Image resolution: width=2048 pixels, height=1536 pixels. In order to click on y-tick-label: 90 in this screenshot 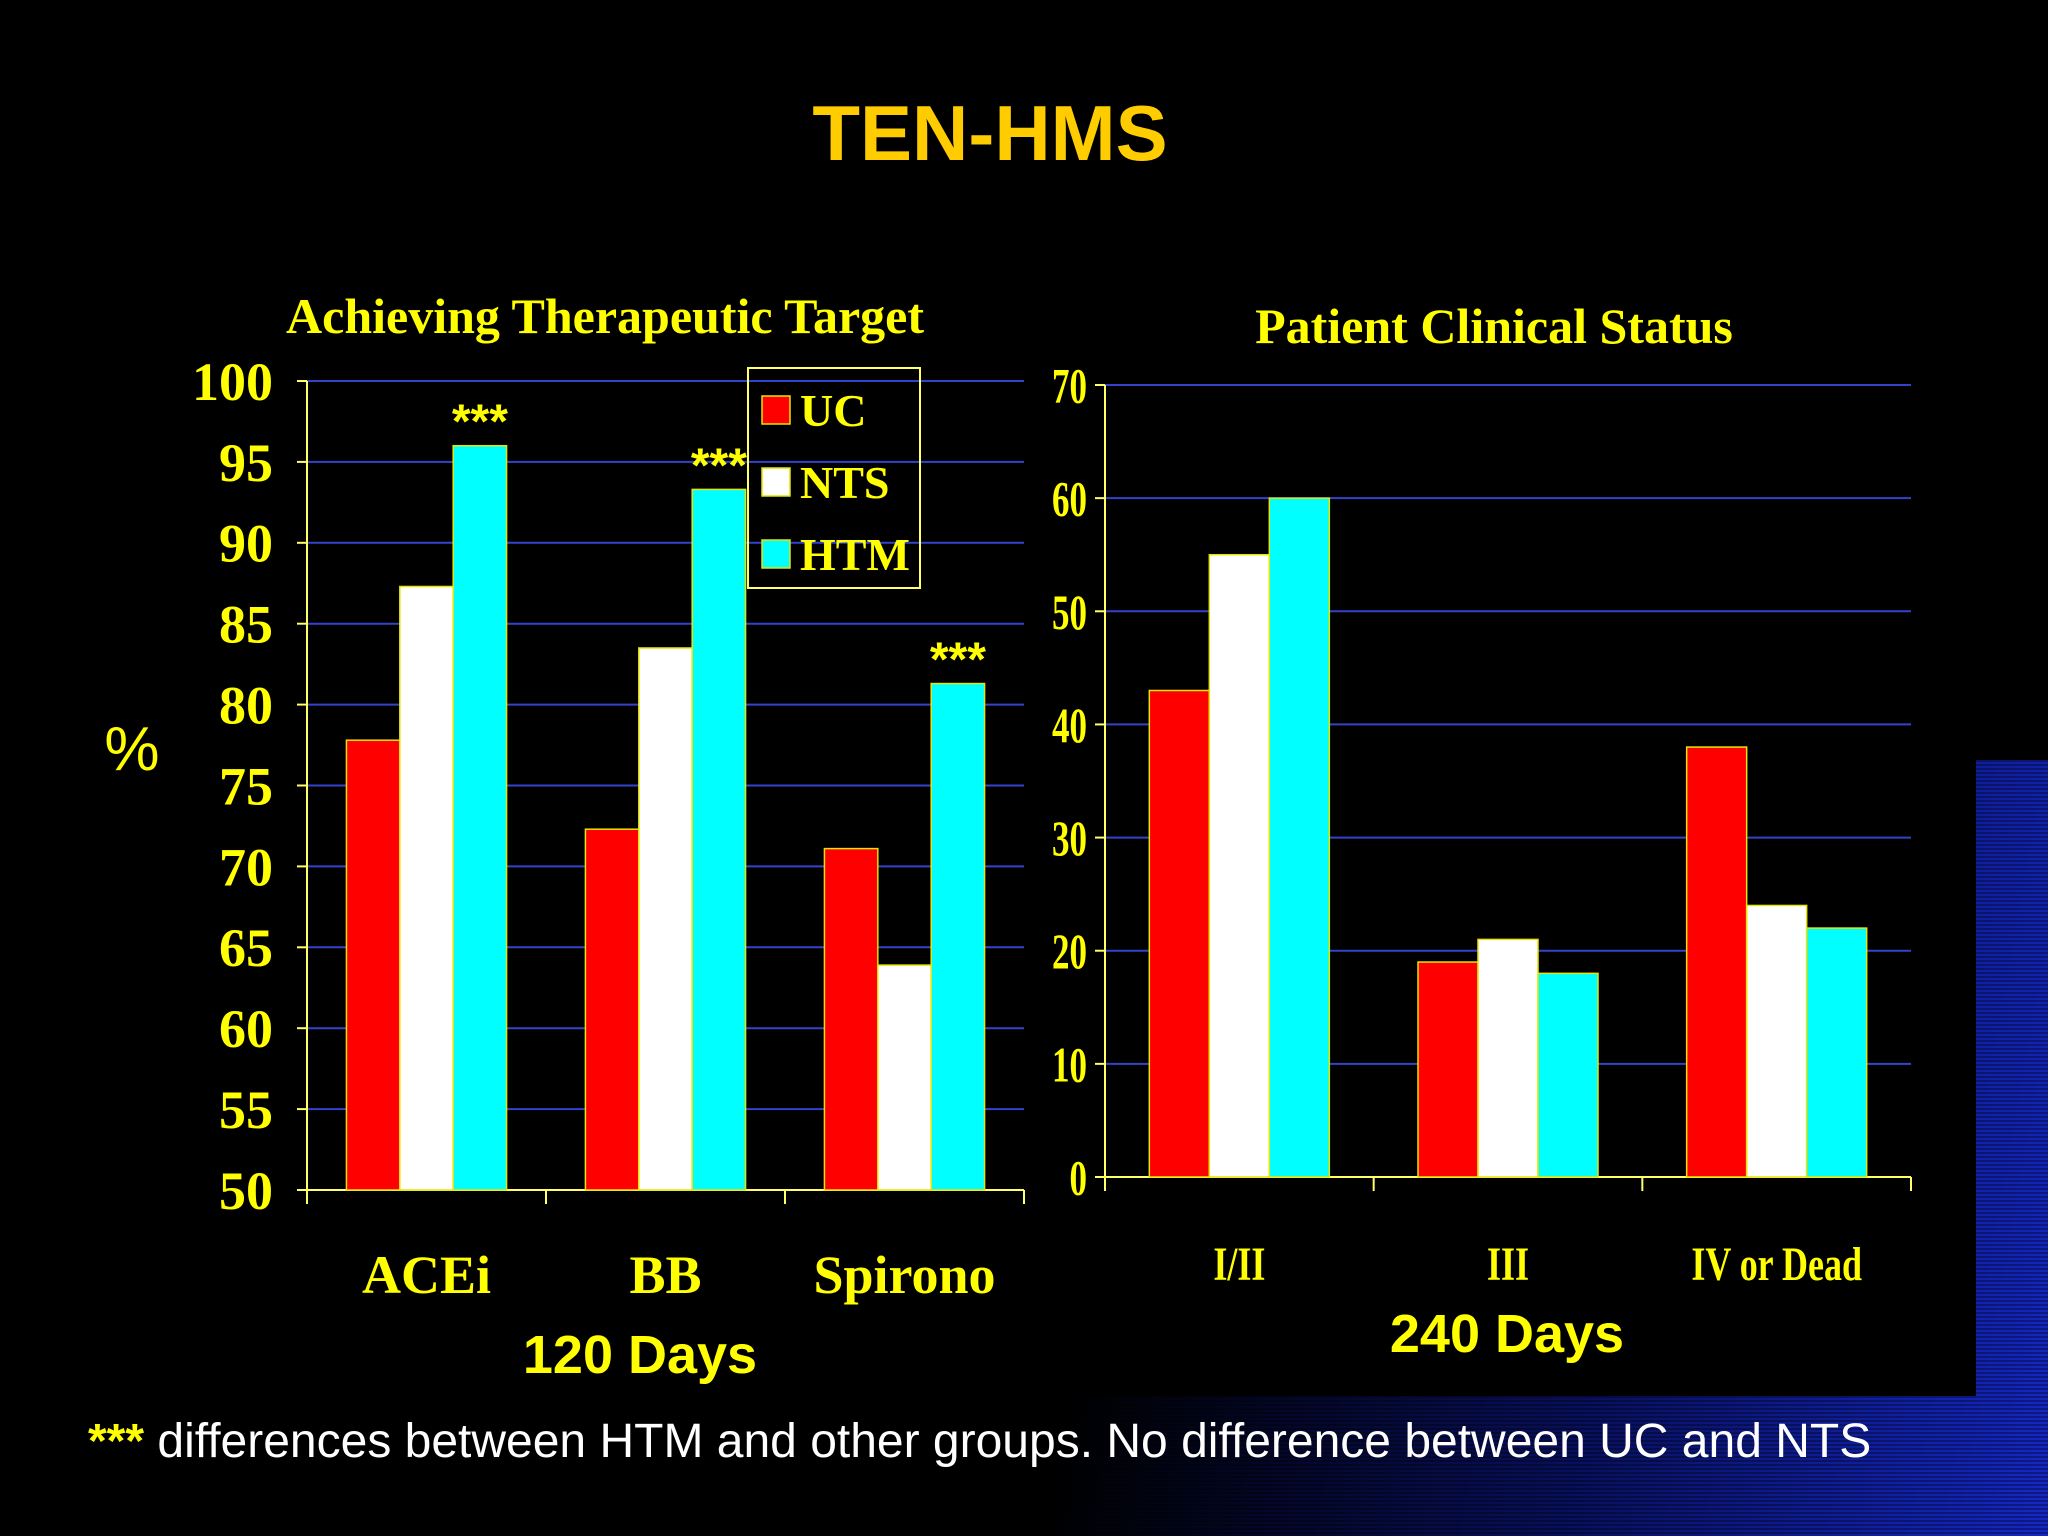, I will do `click(246, 544)`.